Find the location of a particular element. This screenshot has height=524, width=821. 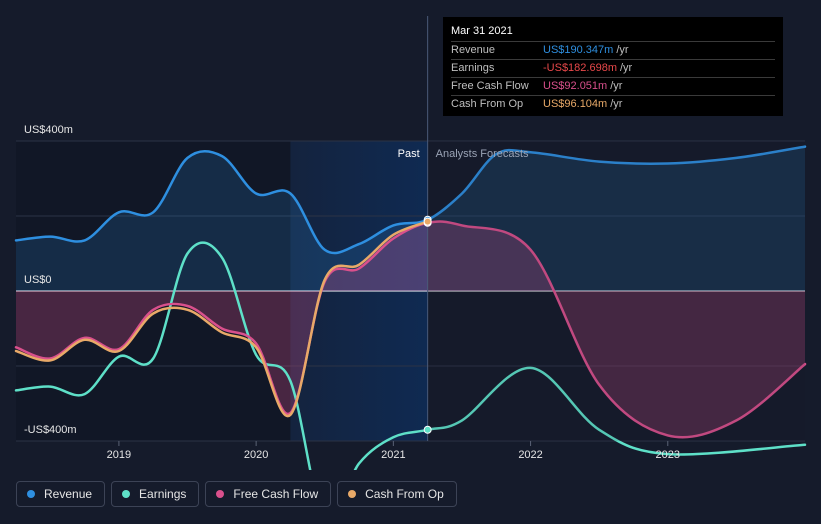

y-tick-label: -US$400m is located at coordinates (50, 430).